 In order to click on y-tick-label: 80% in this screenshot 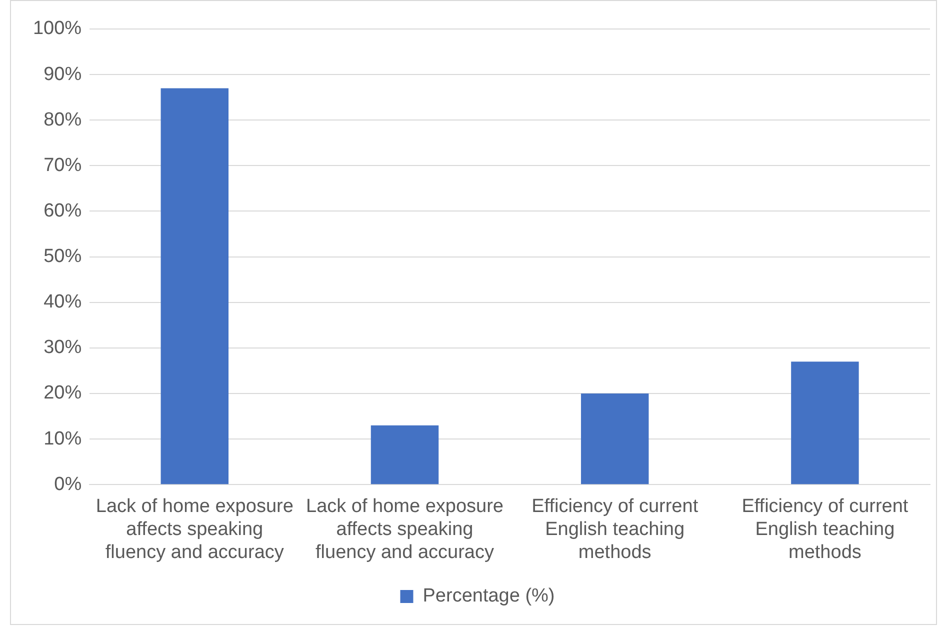, I will do `click(63, 119)`.